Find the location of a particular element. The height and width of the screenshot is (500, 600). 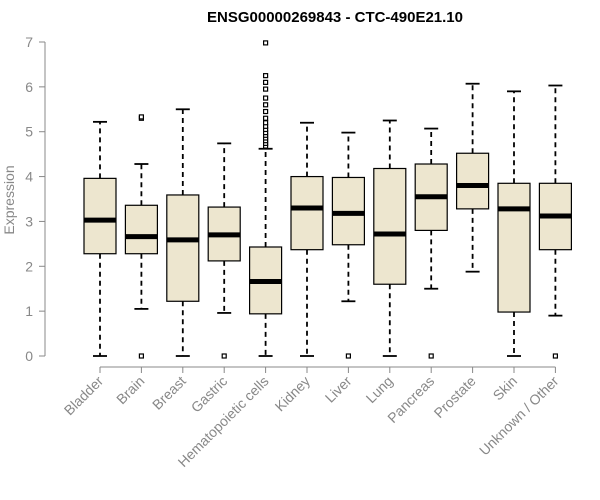

x-tick-label: Prostate is located at coordinates (455, 397).